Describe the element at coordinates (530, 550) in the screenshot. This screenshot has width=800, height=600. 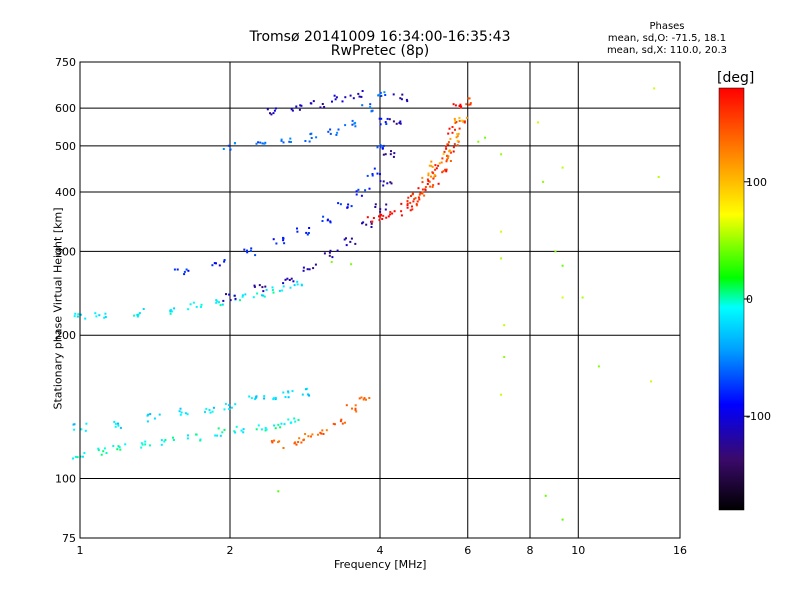
I see `x-tick-label: 8` at that location.